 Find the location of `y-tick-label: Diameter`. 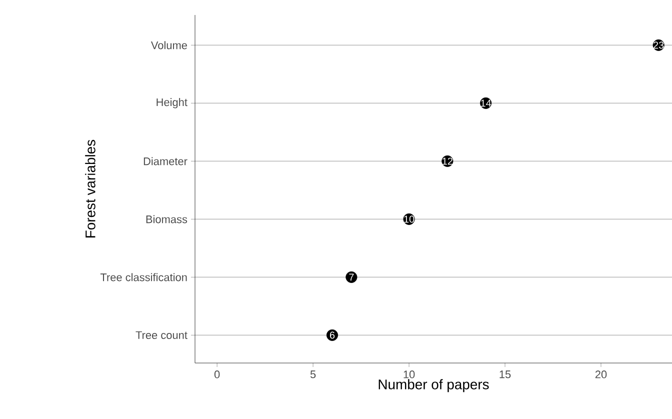

y-tick-label: Diameter is located at coordinates (166, 161).